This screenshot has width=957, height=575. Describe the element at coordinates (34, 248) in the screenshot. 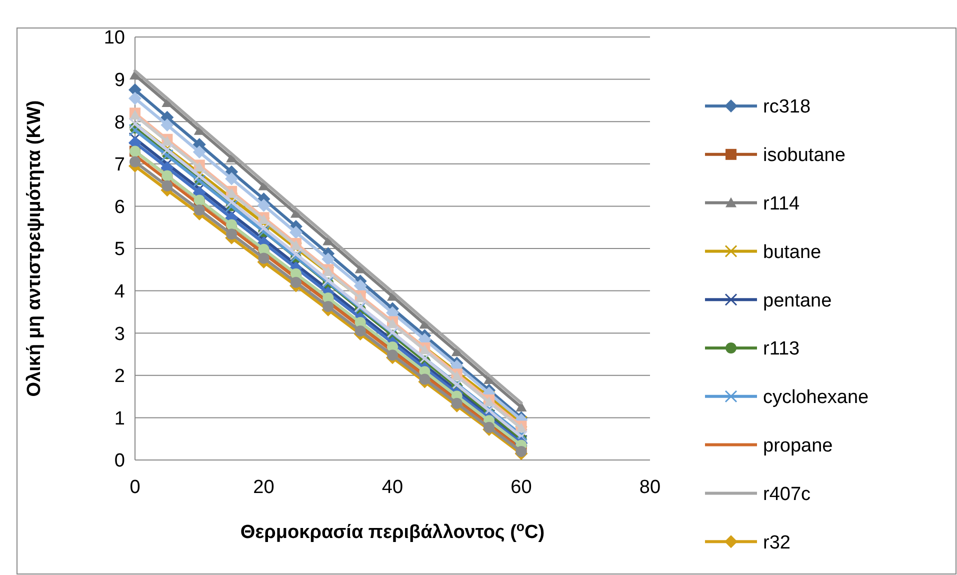

I see `y-axis-title: Ολική μη αντιστρεψιμότητα (KW)` at that location.